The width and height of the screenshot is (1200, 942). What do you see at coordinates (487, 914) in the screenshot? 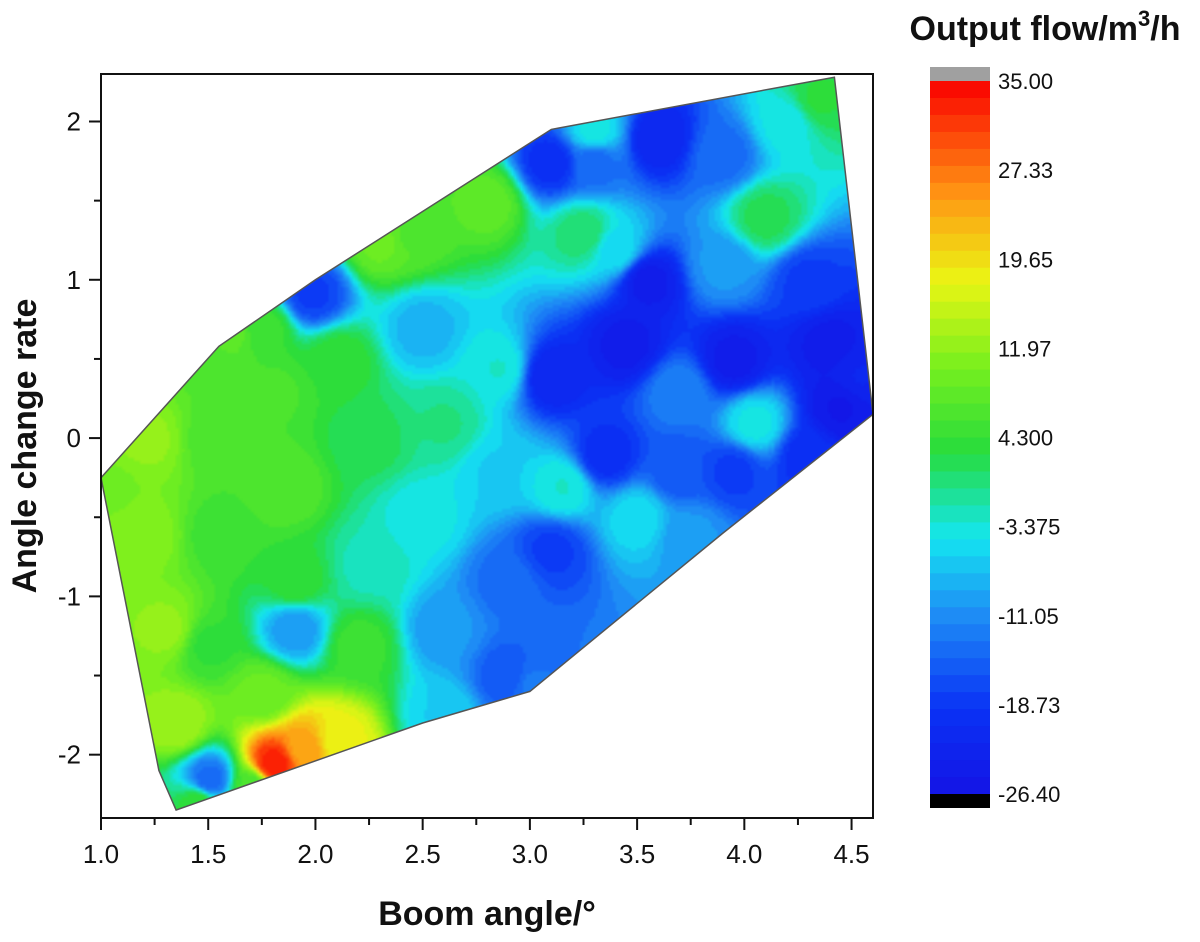
I see `x-axis-title: Boom angle/°` at bounding box center [487, 914].